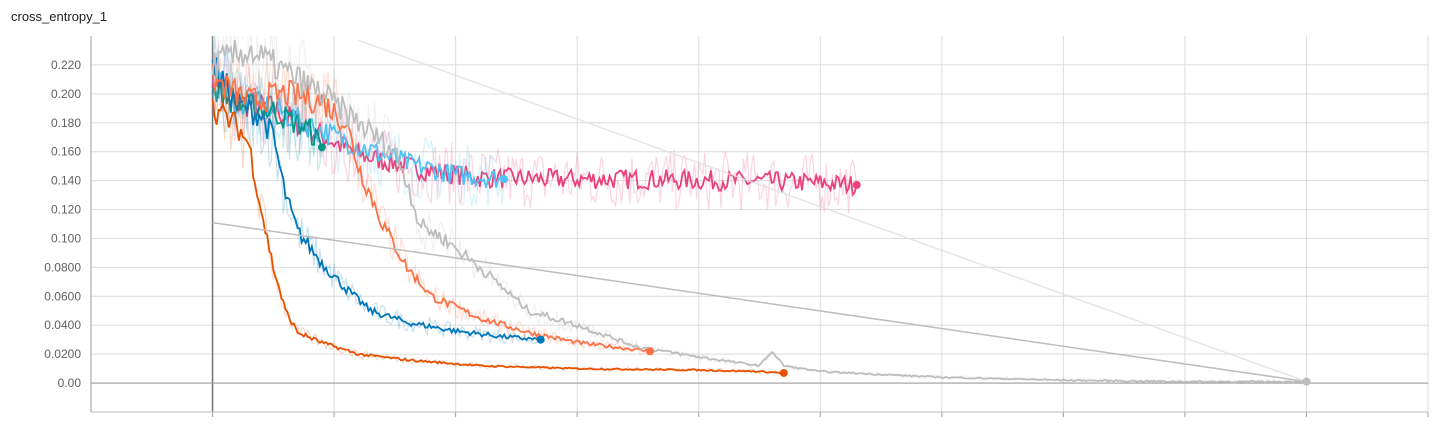  Describe the element at coordinates (66, 123) in the screenshot. I see `y-tick-label: 0.180` at that location.